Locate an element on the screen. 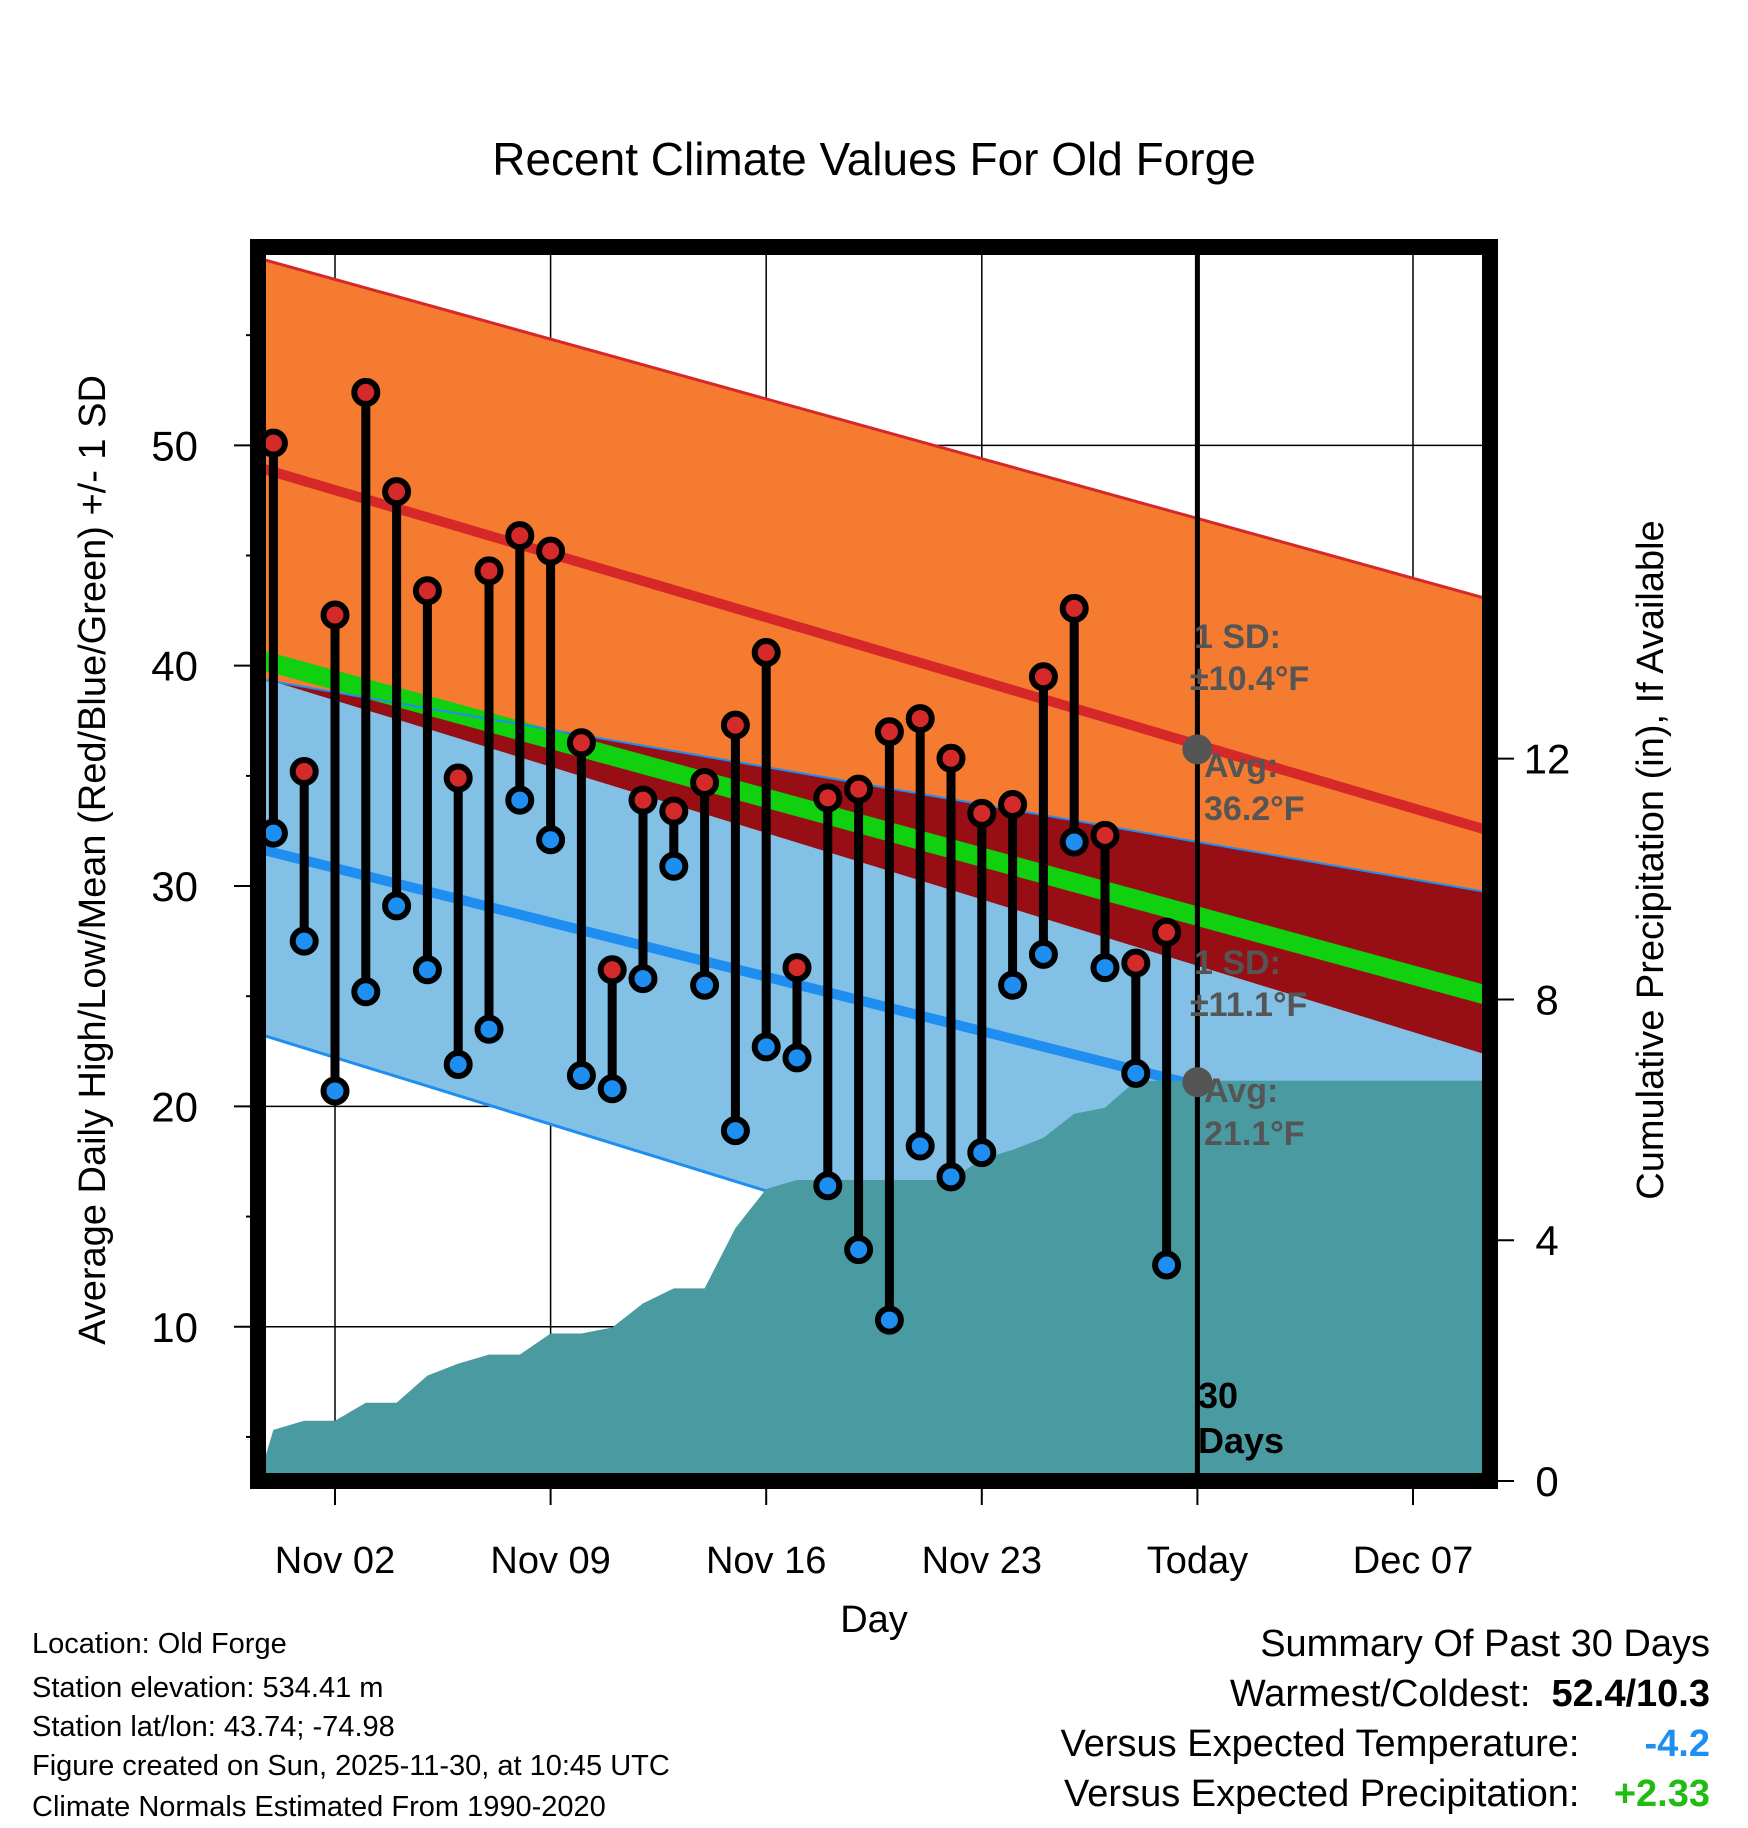  x-tick-label: Nov 02 is located at coordinates (335, 1561).